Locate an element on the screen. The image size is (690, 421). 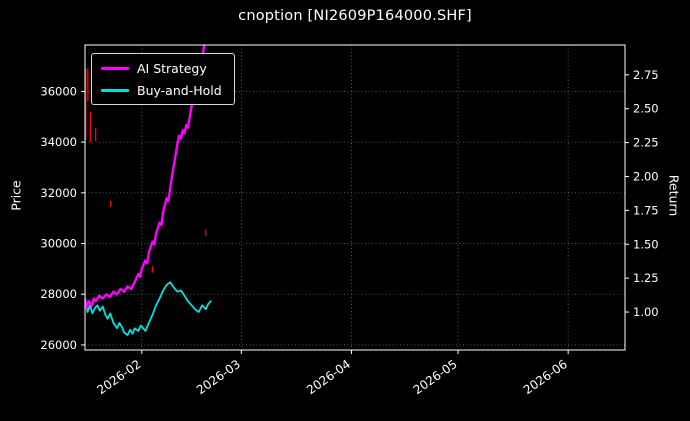
right-tick-label: 2.50 is located at coordinates (646, 109).